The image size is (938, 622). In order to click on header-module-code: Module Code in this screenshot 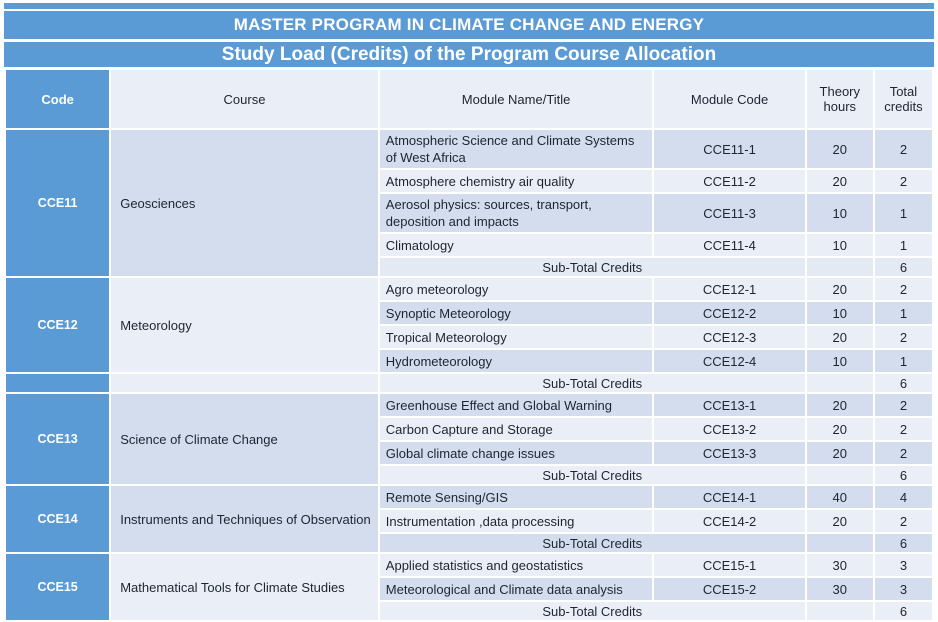, I will do `click(729, 99)`.